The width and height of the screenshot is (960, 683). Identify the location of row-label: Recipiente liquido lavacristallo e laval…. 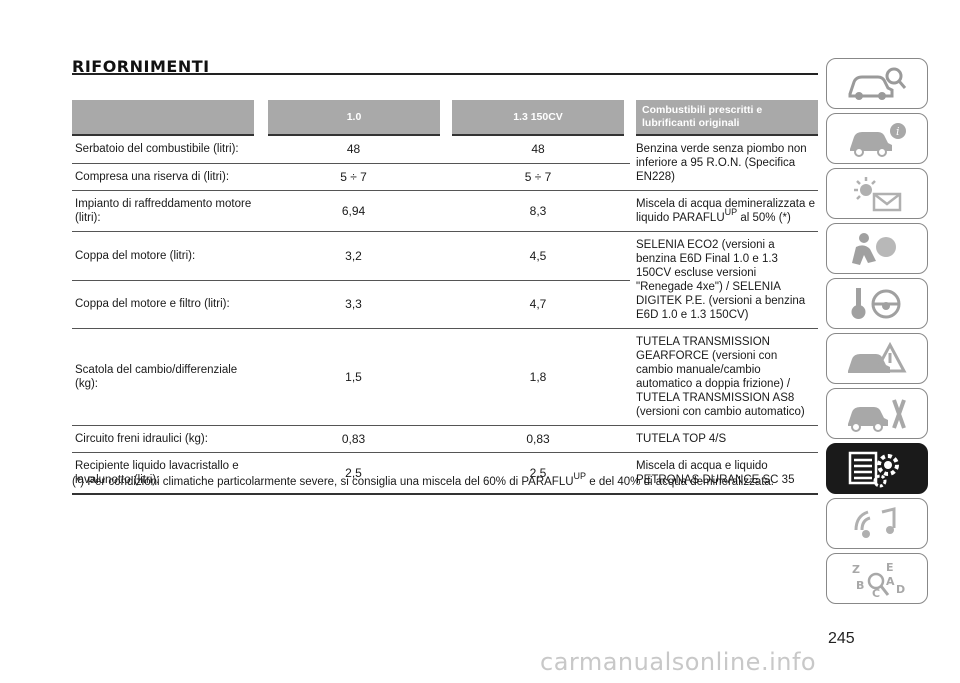
(166, 473).